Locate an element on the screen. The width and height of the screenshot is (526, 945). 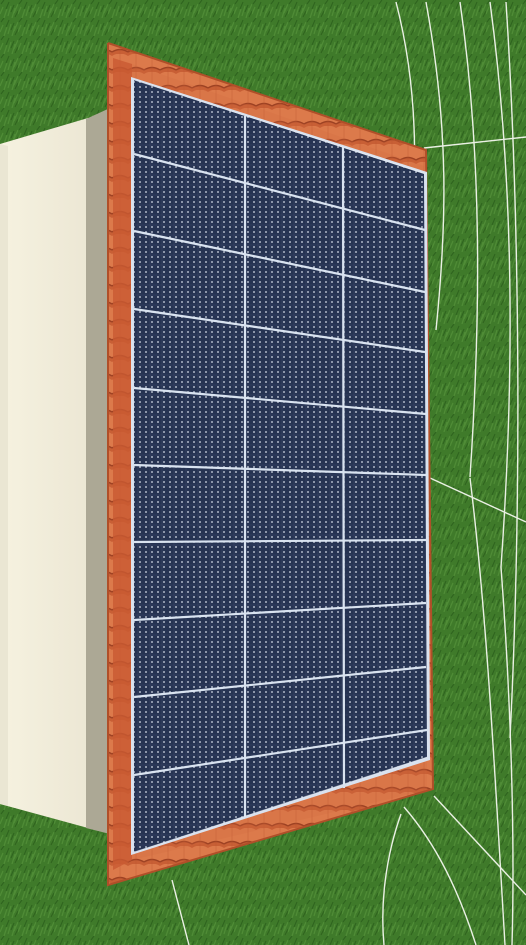
panel-bottom-highlight is located at coordinates (280, 804).